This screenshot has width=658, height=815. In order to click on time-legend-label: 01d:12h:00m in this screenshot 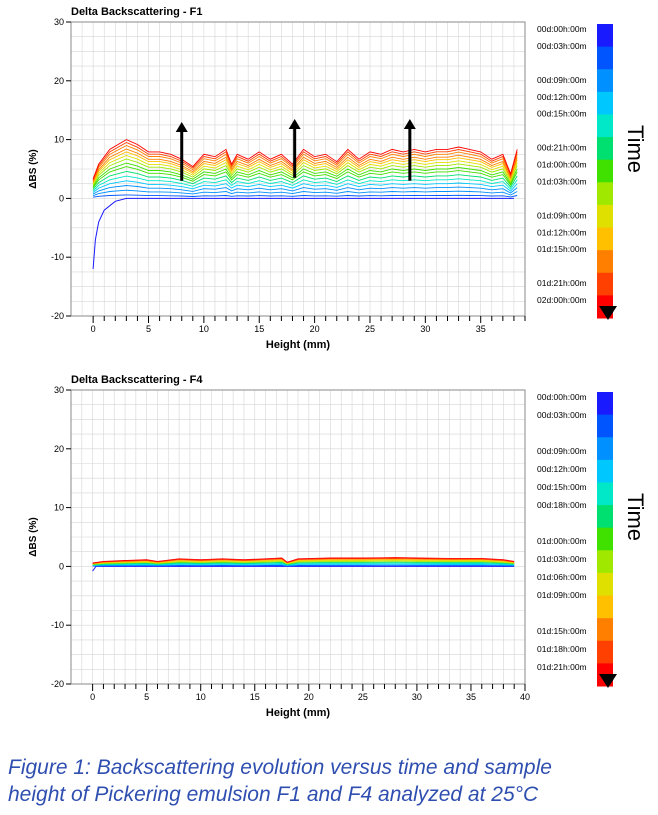, I will do `click(562, 232)`.